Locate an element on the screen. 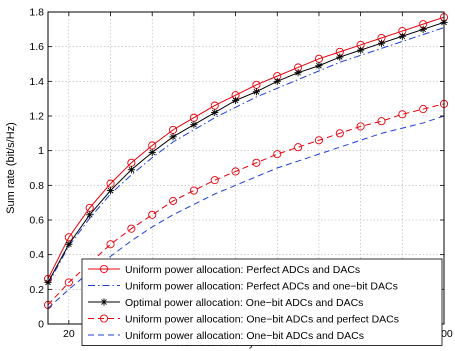 The width and height of the screenshot is (455, 351). y-tick-label: 1.4 is located at coordinates (36, 82).